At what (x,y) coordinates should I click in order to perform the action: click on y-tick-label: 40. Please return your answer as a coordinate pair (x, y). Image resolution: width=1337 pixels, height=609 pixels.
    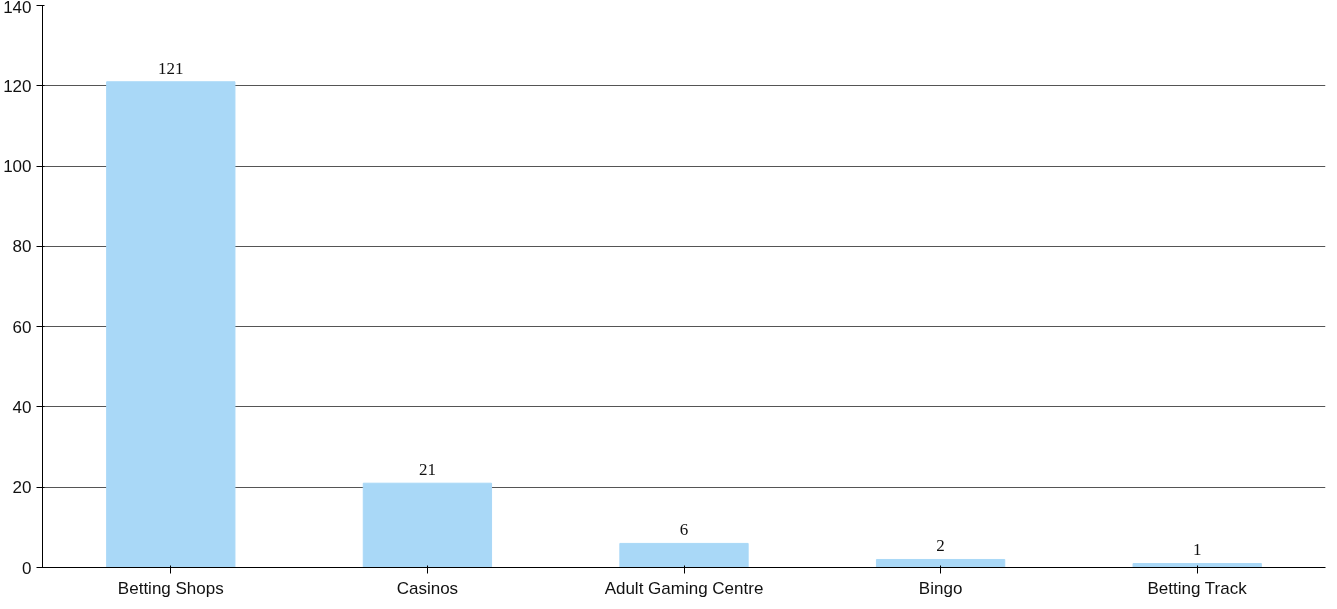
    Looking at the image, I should click on (22, 407).